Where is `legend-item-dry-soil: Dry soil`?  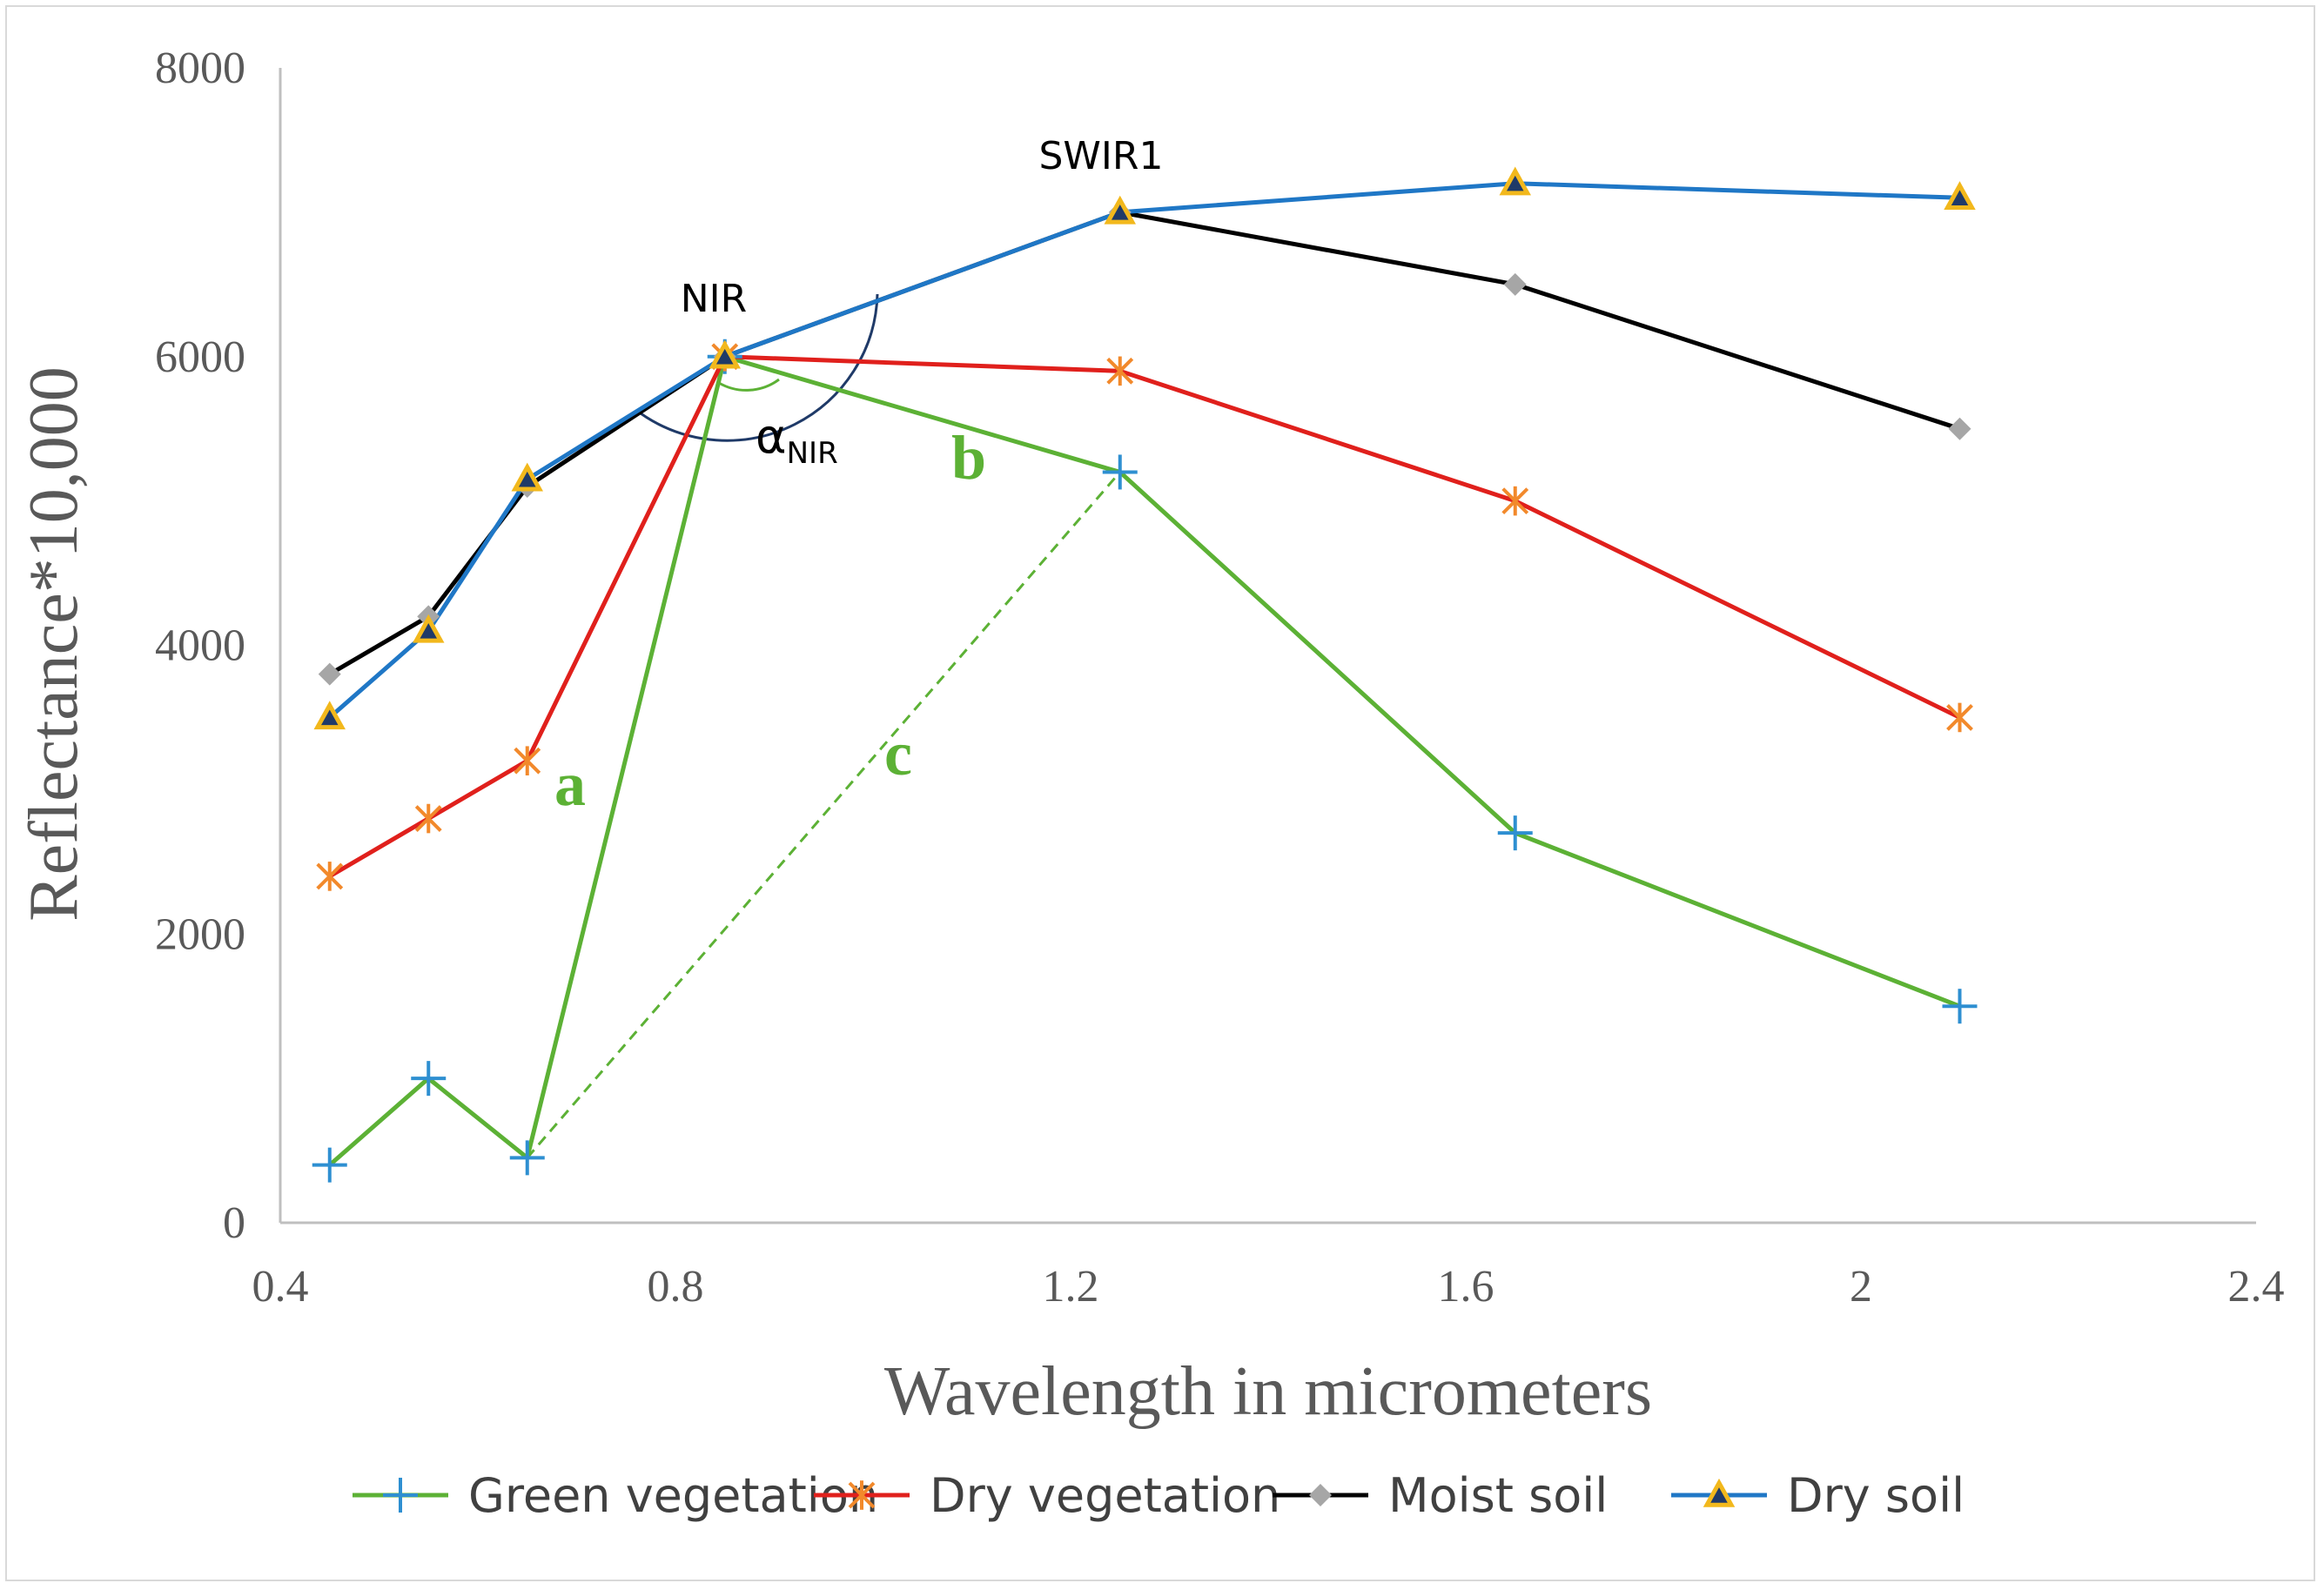 legend-item-dry-soil: Dry soil is located at coordinates (1818, 1496).